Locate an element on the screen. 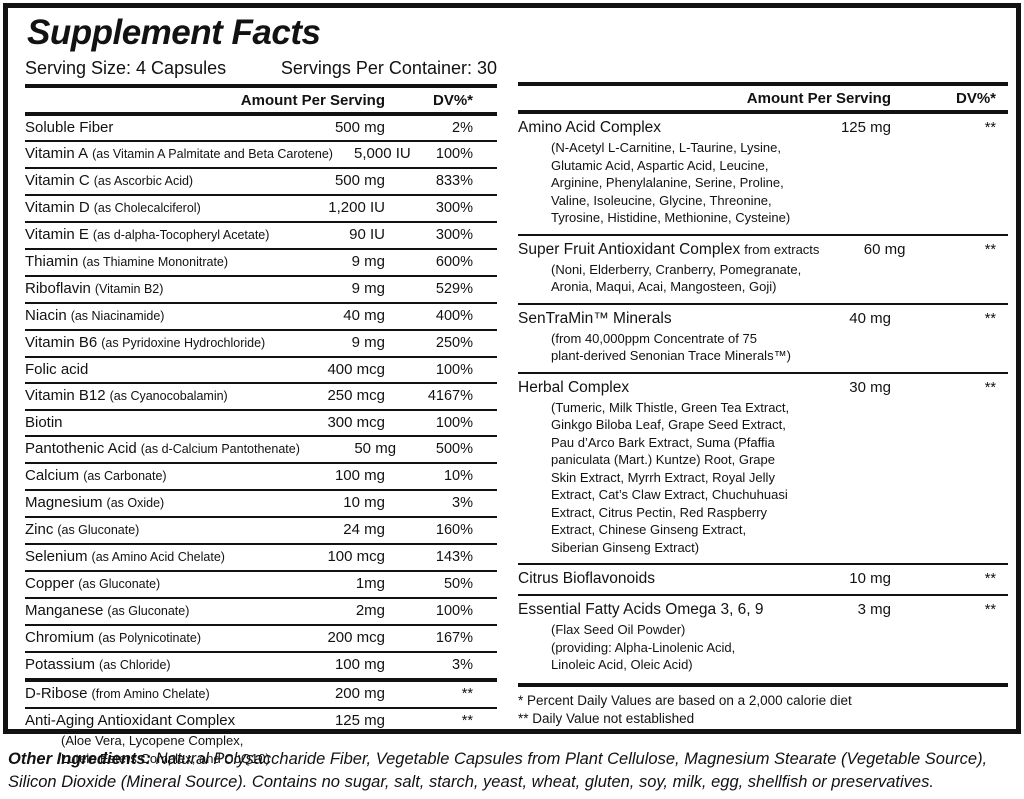 The height and width of the screenshot is (799, 1024). ingredient-line: Calcium (as Carbonate) 100 mg 10% is located at coordinates (261, 476).